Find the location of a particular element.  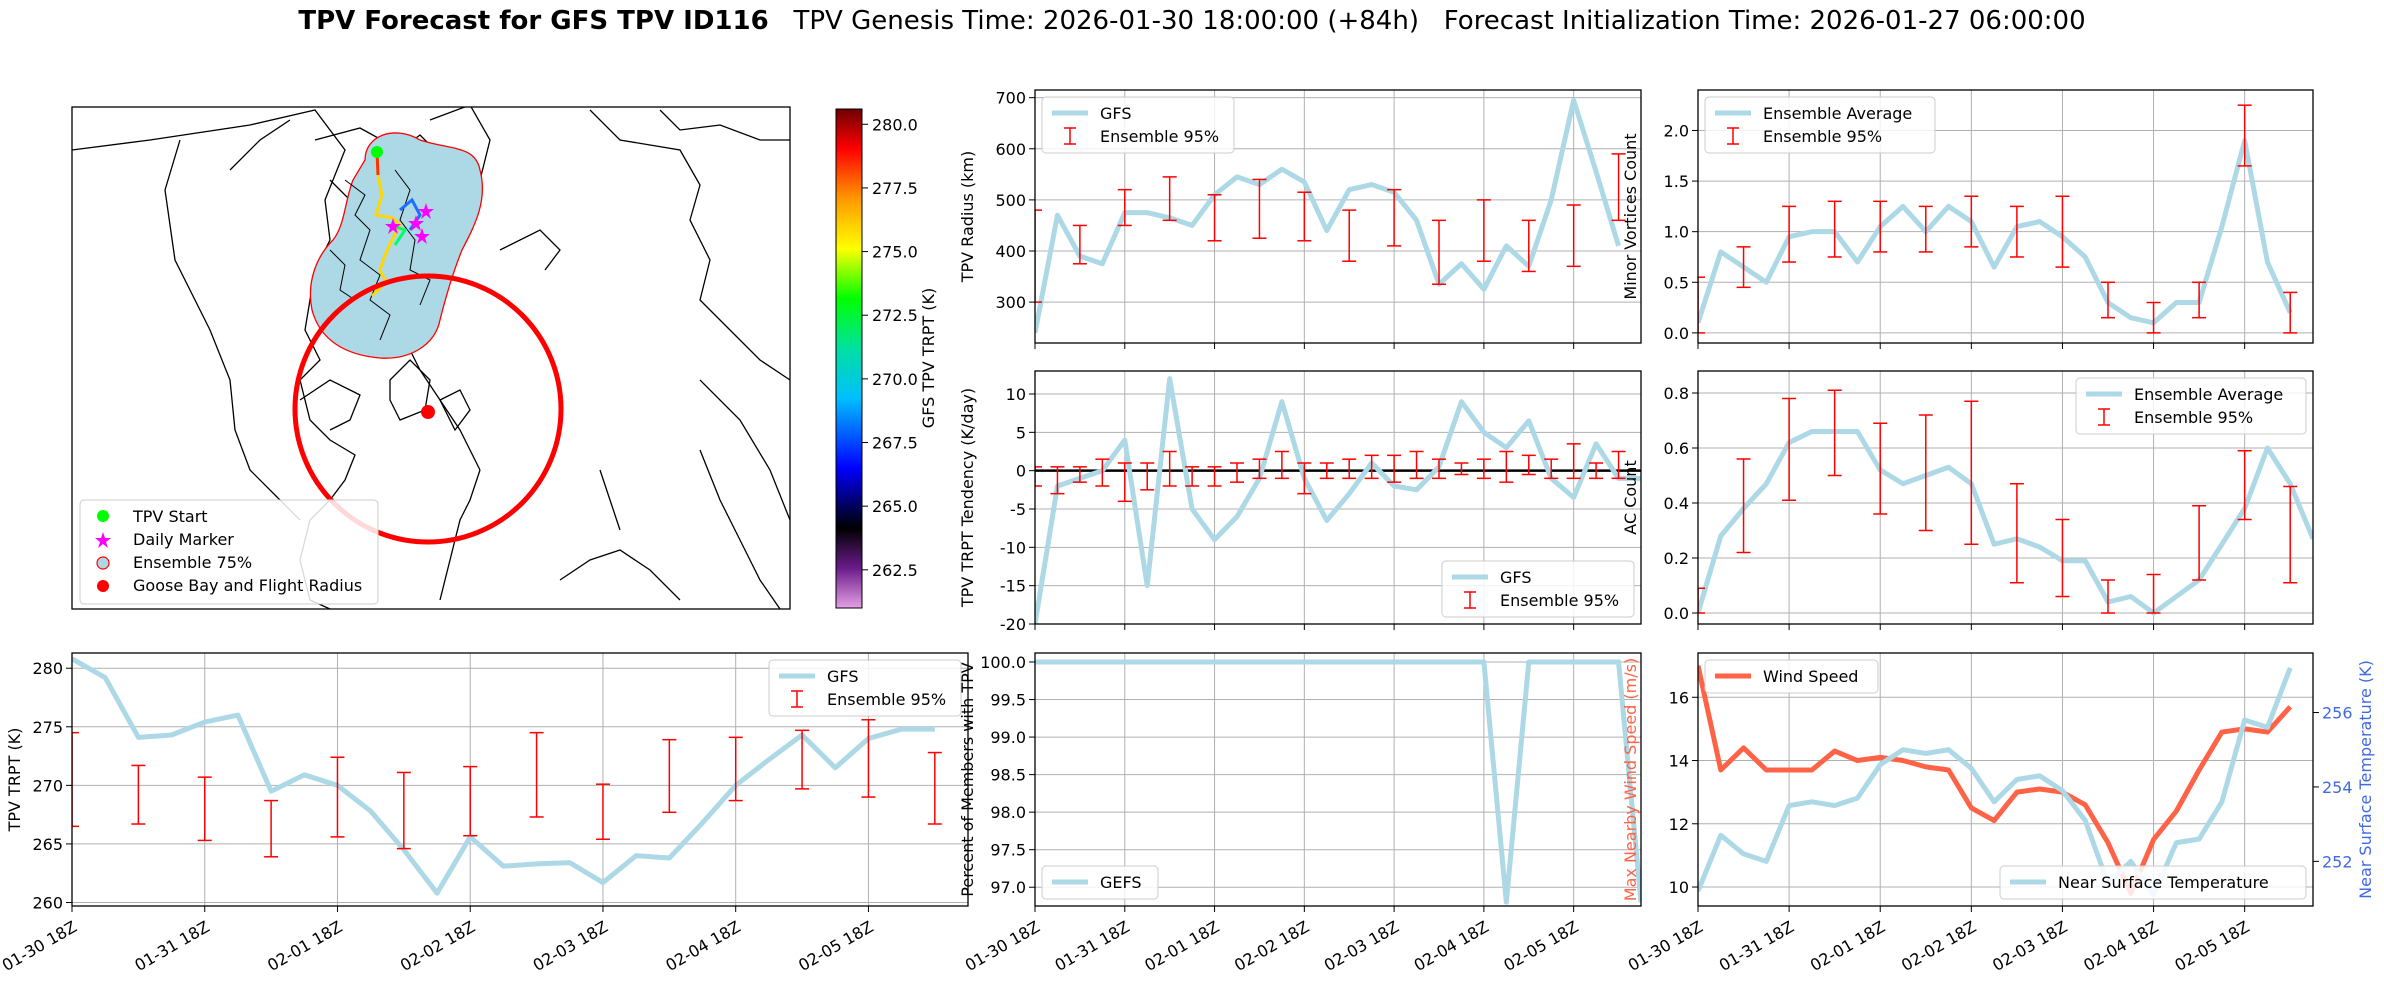

ytick-label: 99.0 is located at coordinates (1008, 737).